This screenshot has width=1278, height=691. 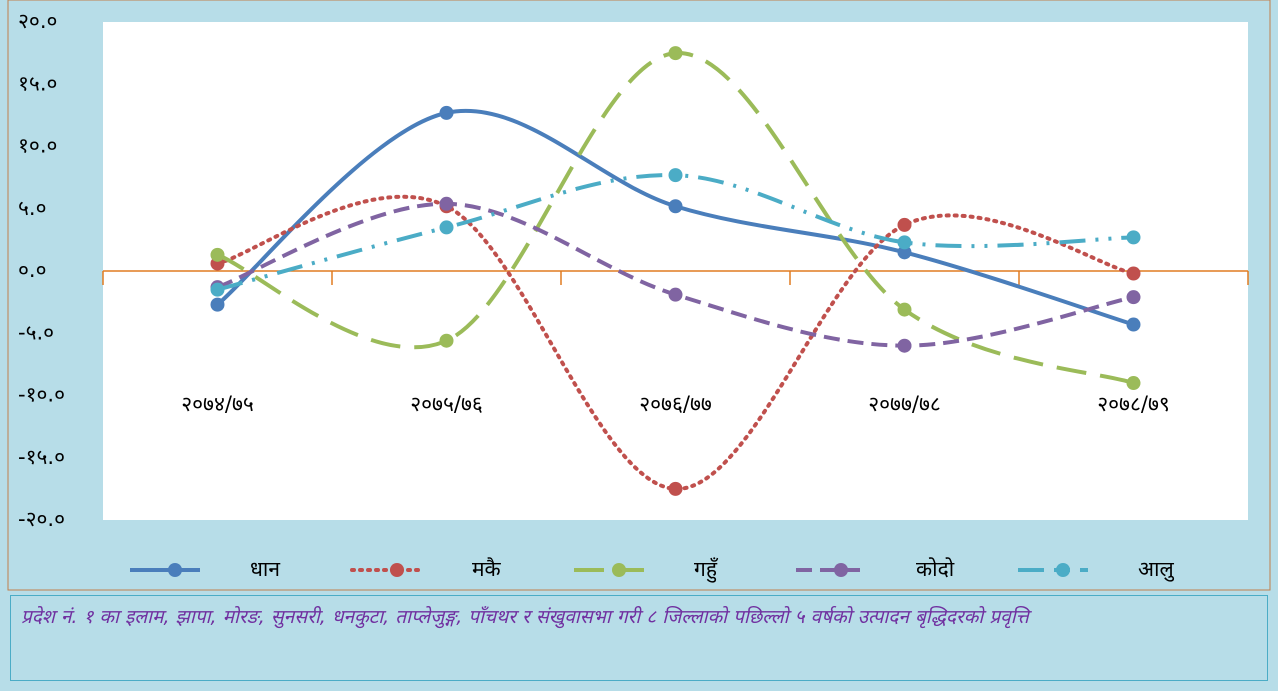 What do you see at coordinates (217, 404) in the screenshot?
I see `x-tick-label: २०७४/७५` at bounding box center [217, 404].